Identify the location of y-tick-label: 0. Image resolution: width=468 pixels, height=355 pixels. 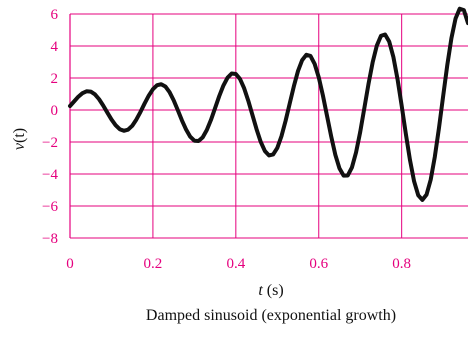
(55, 111).